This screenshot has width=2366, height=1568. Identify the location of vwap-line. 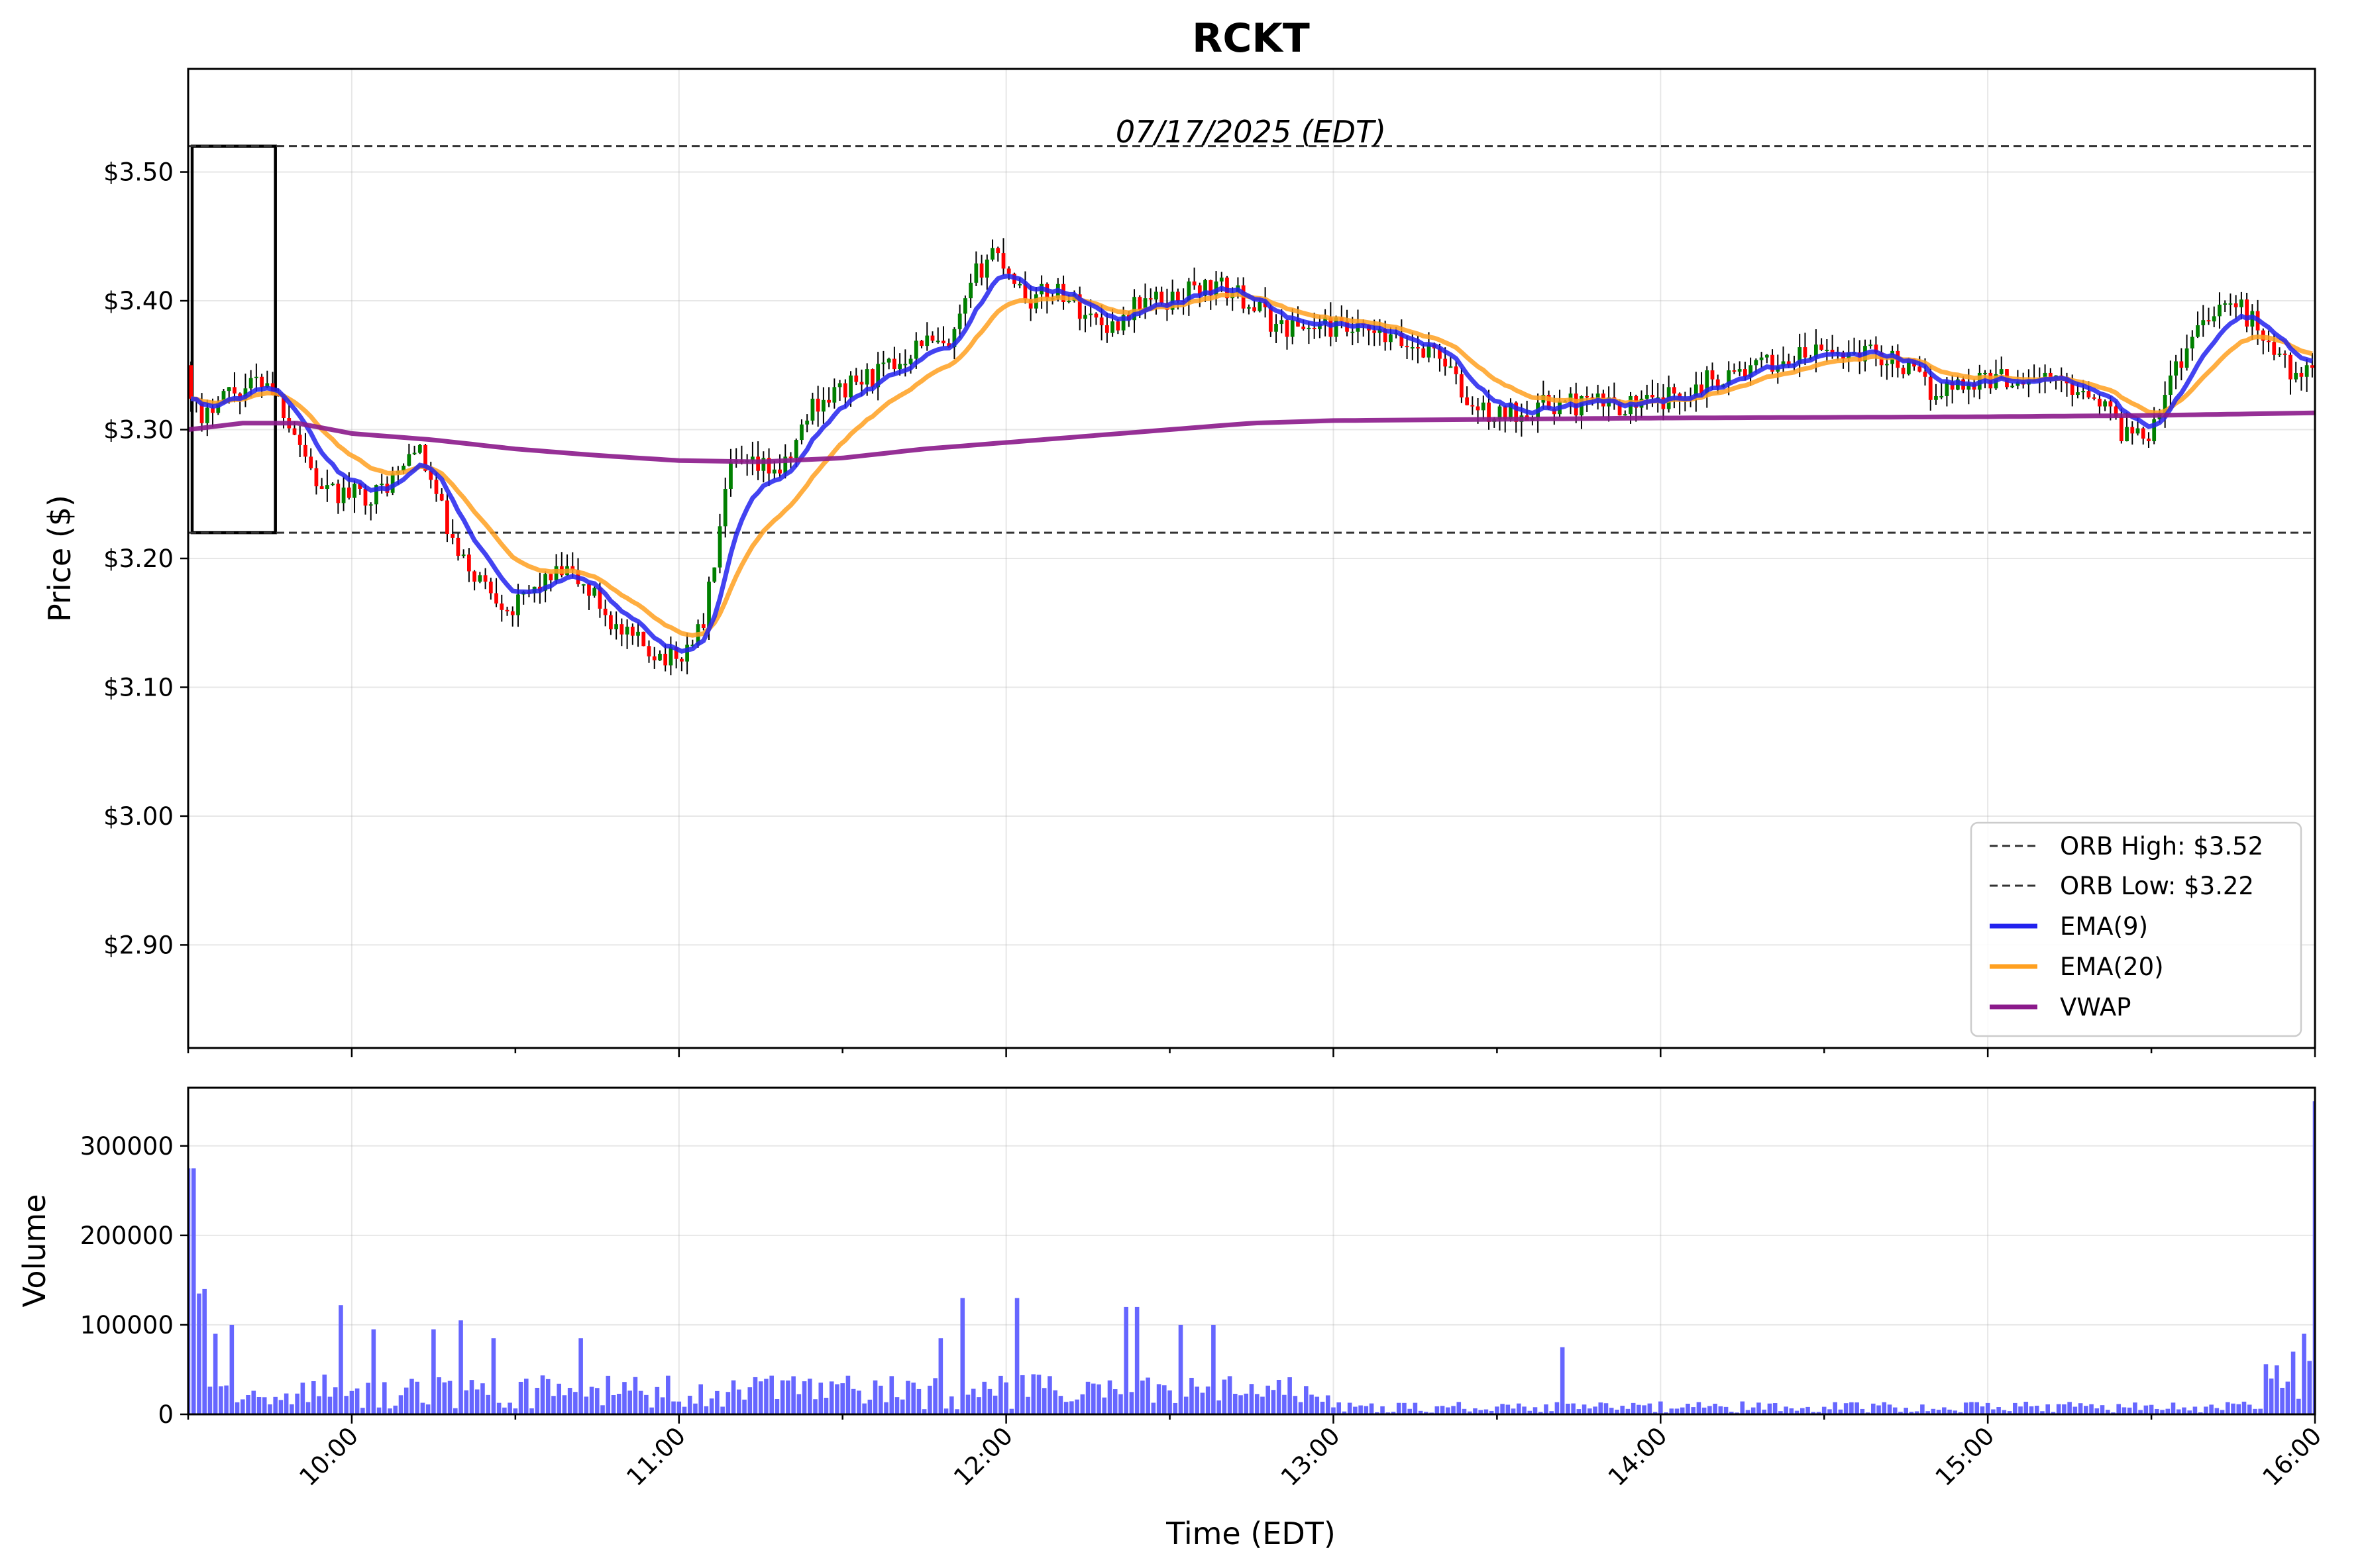
(1252, 437).